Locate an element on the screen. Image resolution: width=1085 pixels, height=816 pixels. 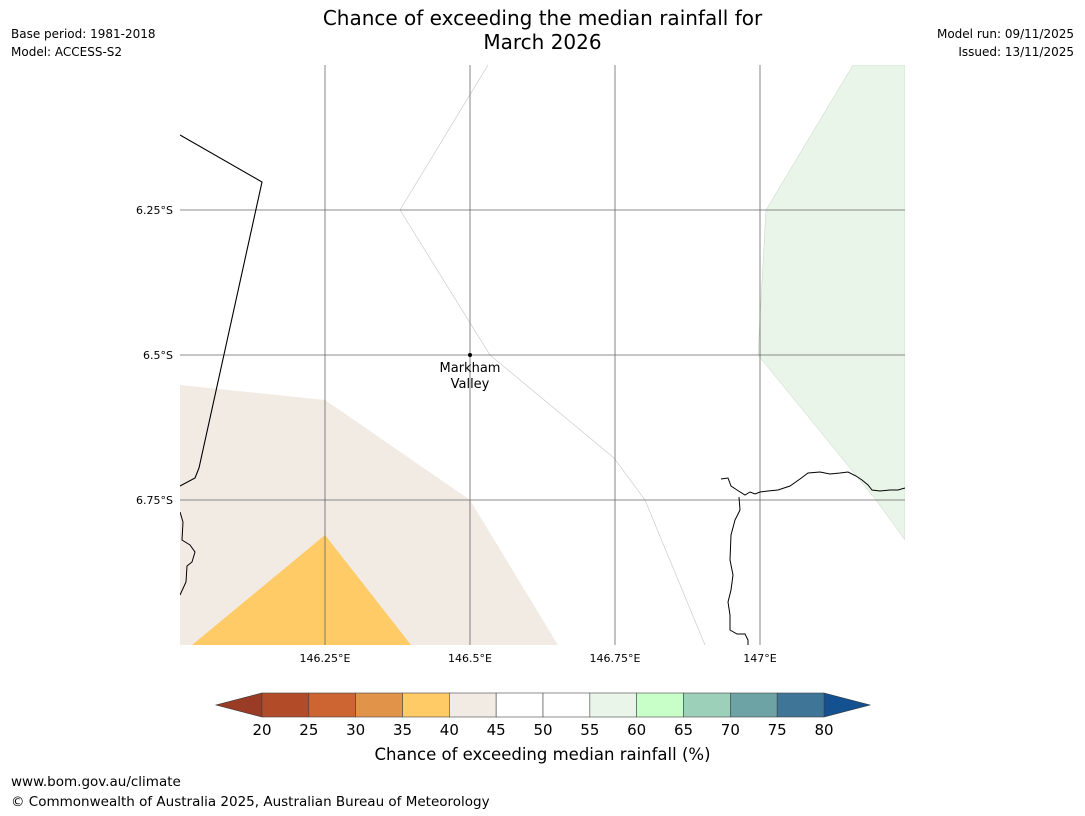
issued-text: Issued: 13/11/2025 is located at coordinates (1016, 52).